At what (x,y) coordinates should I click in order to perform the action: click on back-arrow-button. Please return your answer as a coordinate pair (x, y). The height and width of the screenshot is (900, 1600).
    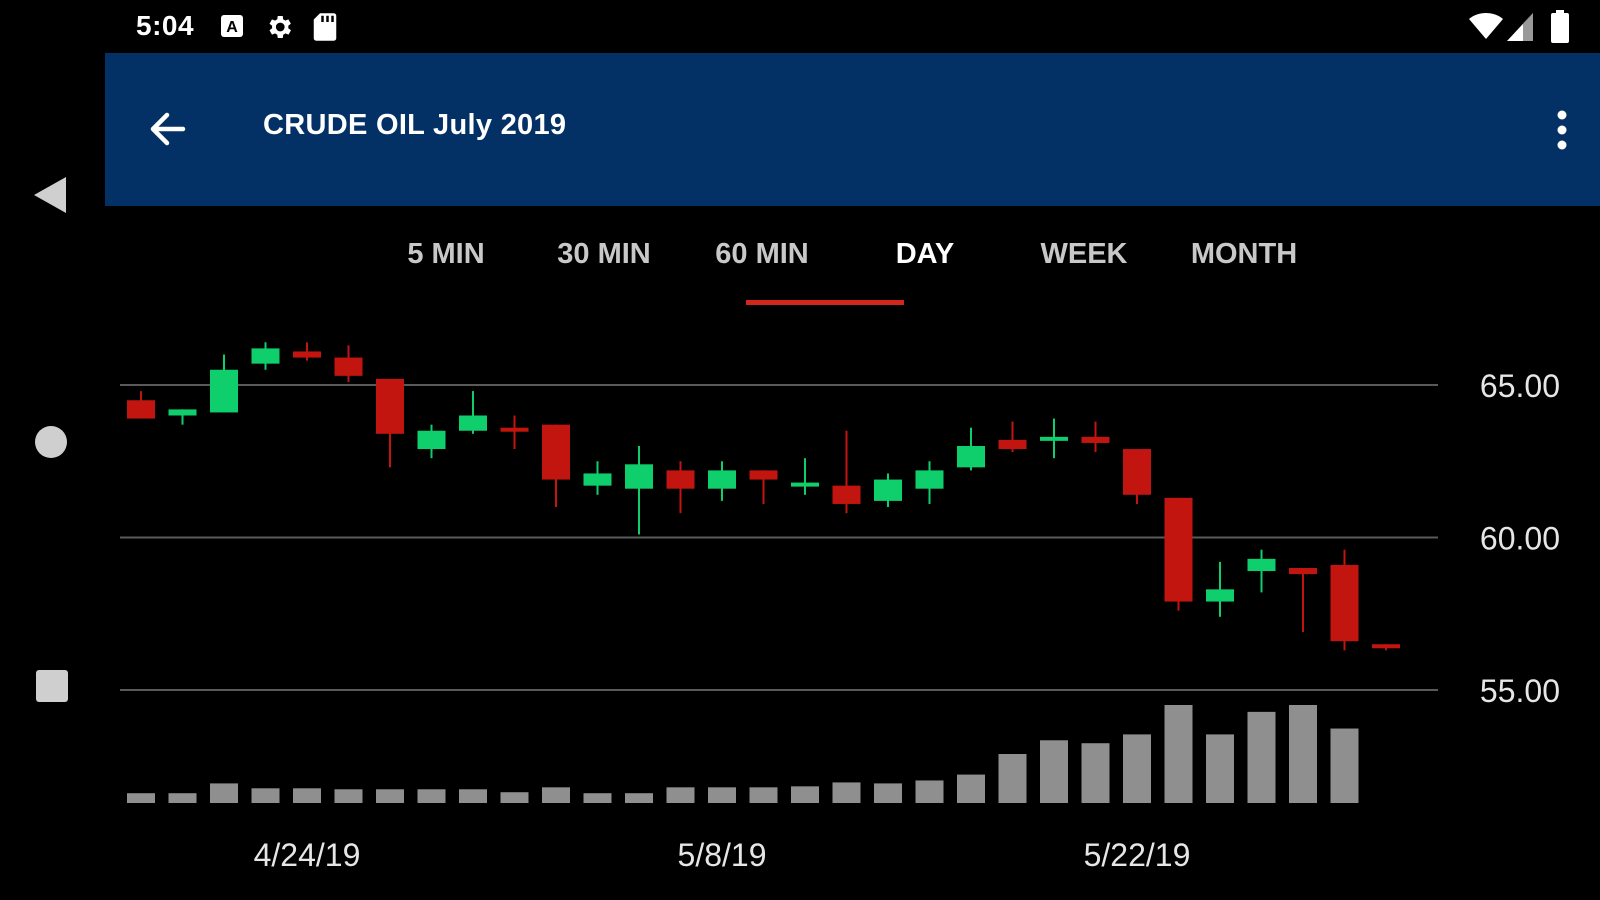
    Looking at the image, I should click on (167, 129).